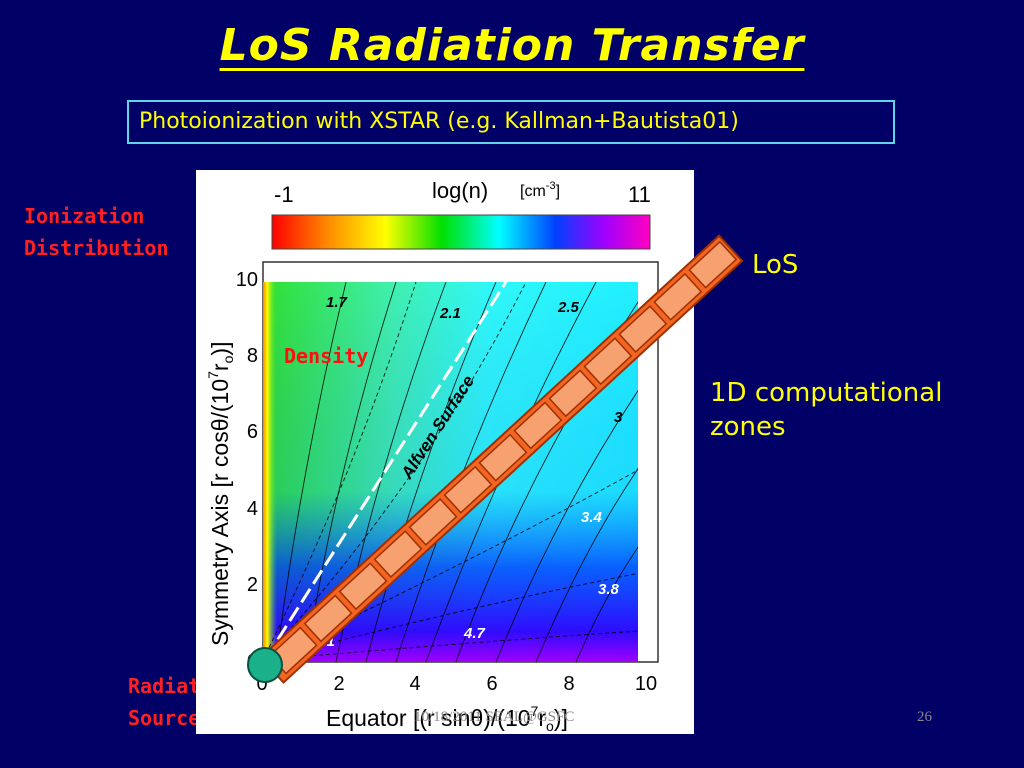 The height and width of the screenshot is (768, 1024). I want to click on x-tick: 0, so click(261, 684).